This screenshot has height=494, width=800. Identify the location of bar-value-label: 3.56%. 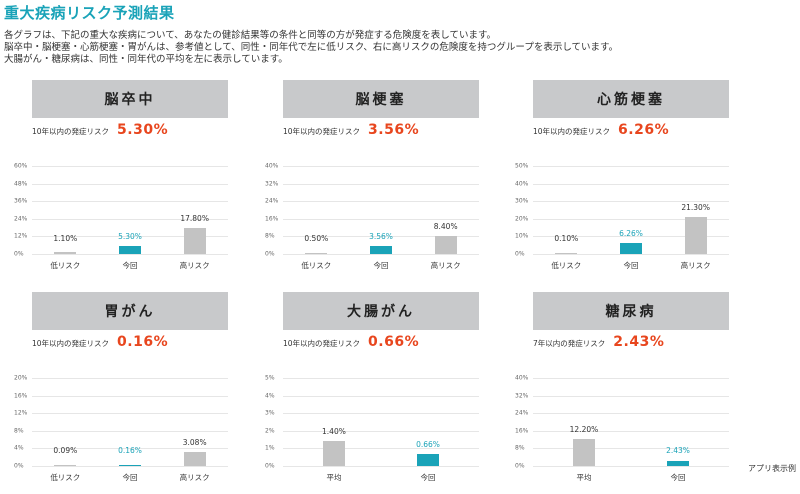
(381, 237).